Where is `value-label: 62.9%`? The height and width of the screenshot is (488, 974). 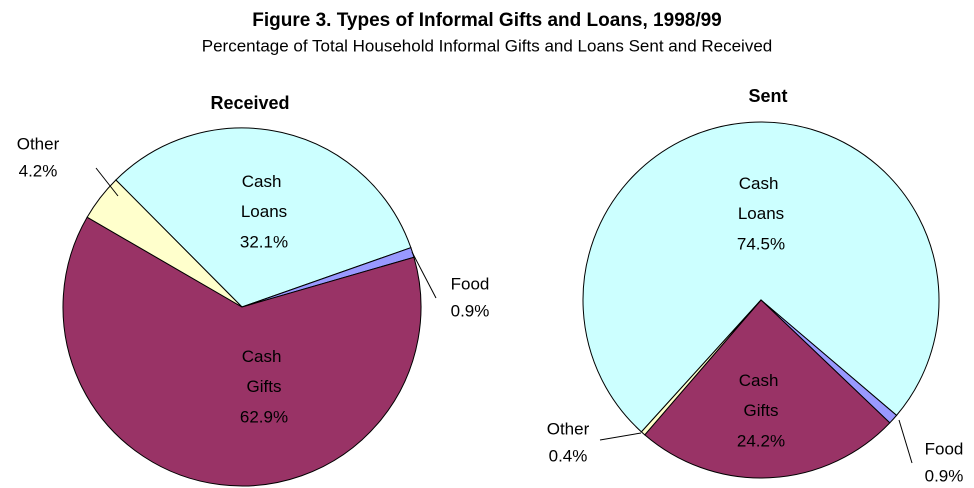
value-label: 62.9% is located at coordinates (264, 416).